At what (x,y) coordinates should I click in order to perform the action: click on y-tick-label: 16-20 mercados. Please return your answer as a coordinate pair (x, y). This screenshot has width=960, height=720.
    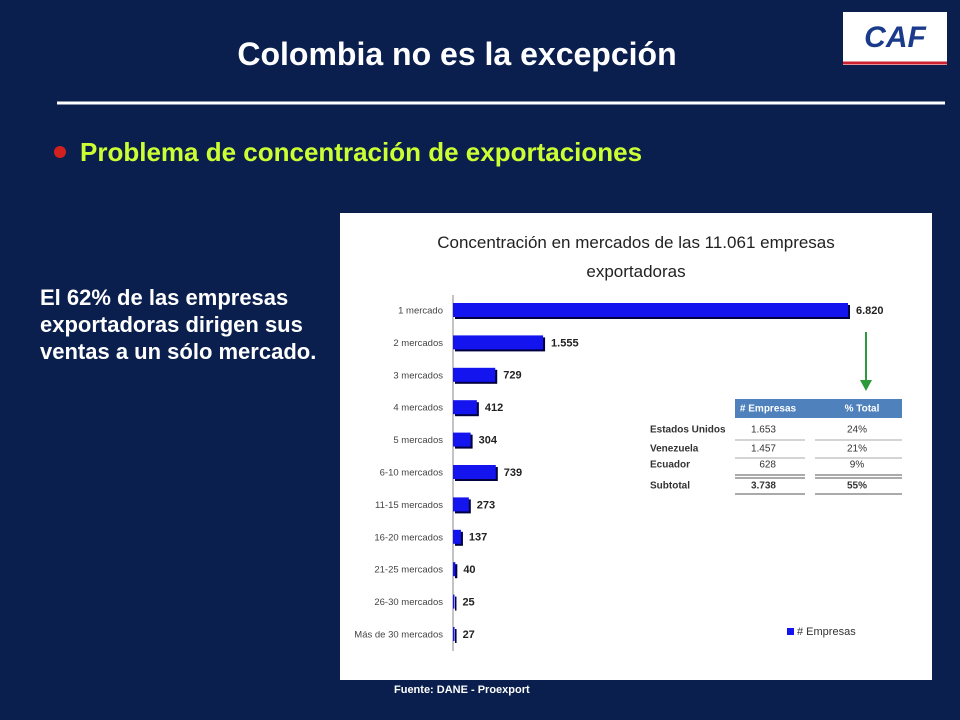
    Looking at the image, I should click on (408, 537).